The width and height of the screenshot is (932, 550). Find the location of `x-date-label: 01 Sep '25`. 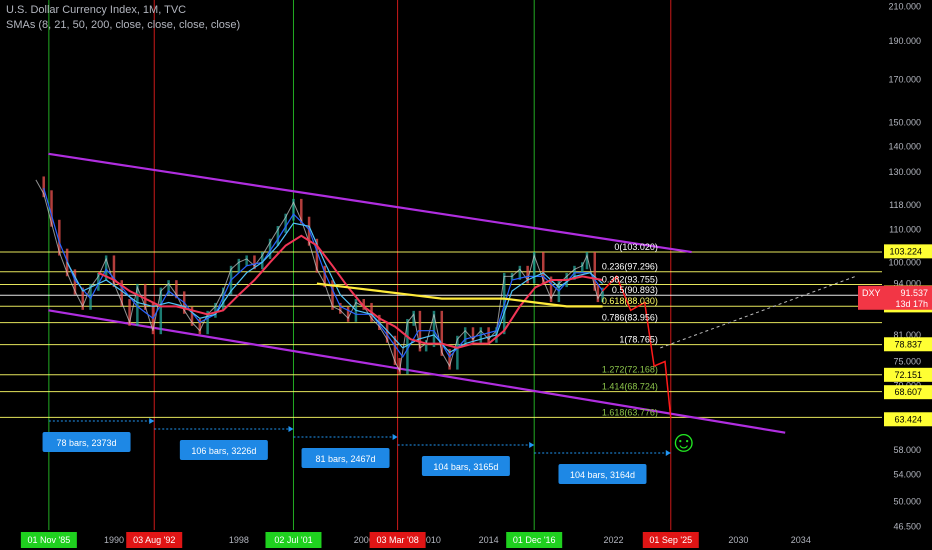

x-date-label: 01 Sep '25 is located at coordinates (670, 540).